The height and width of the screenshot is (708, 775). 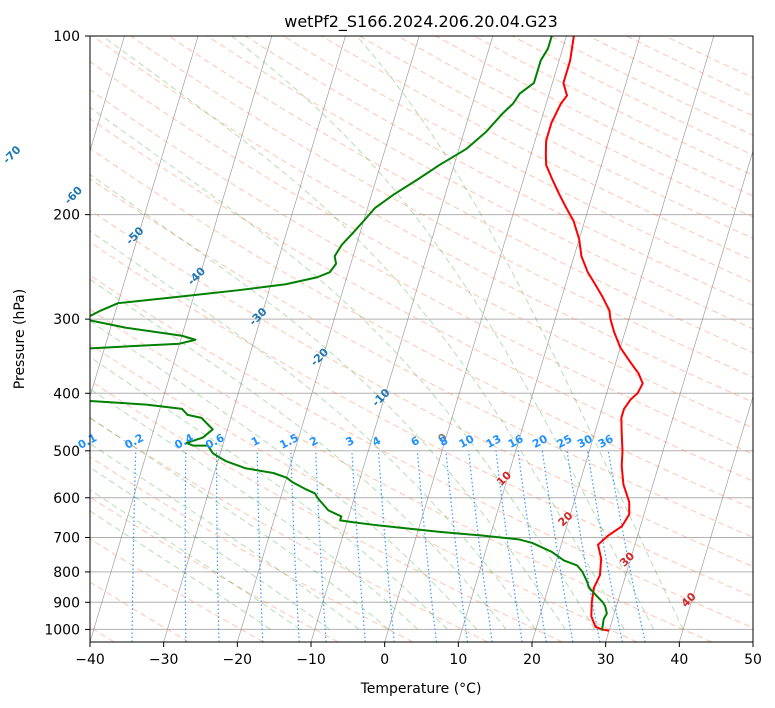 I want to click on x-tick-label: 50, so click(x=753, y=660).